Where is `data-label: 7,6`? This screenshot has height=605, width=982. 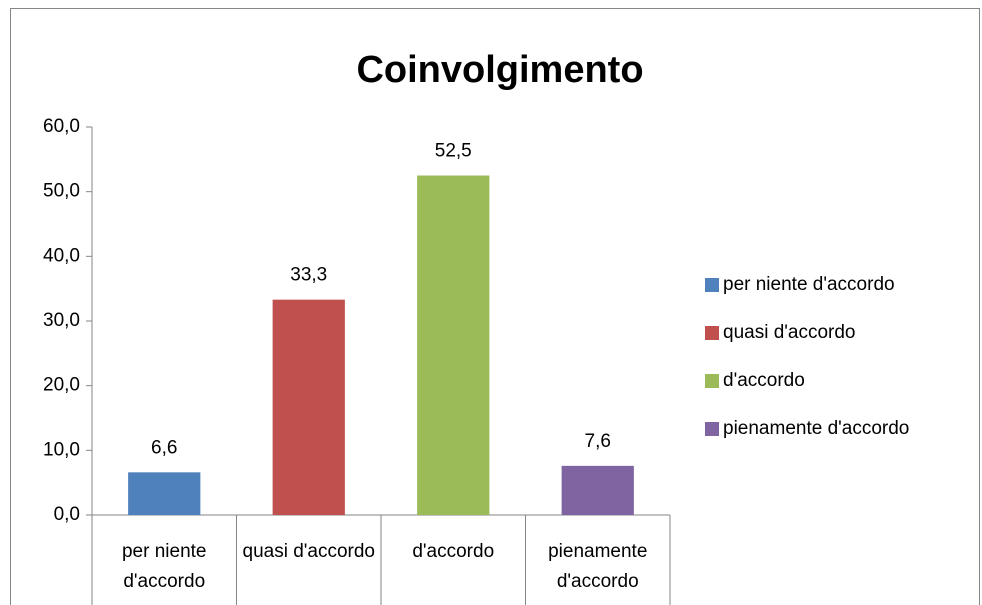
data-label: 7,6 is located at coordinates (598, 441).